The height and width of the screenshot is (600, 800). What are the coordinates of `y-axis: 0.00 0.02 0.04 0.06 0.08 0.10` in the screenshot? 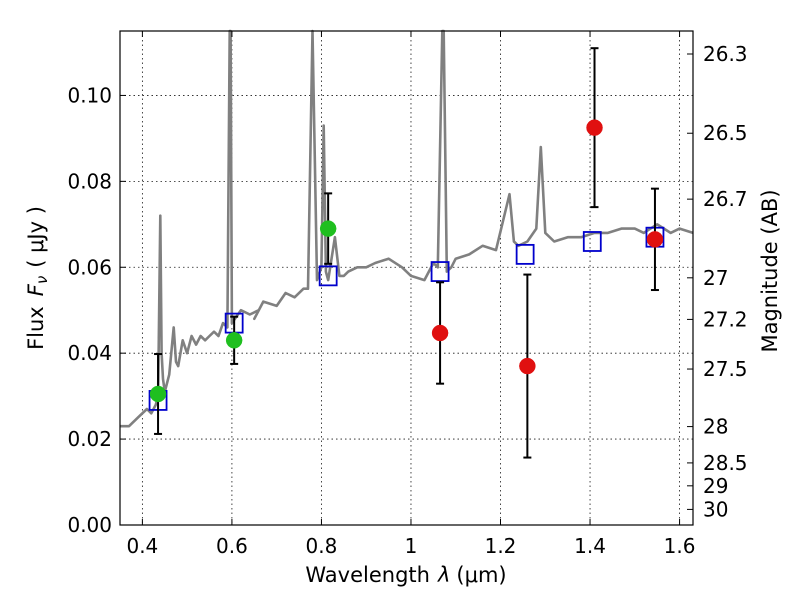 It's located at (96, 310).